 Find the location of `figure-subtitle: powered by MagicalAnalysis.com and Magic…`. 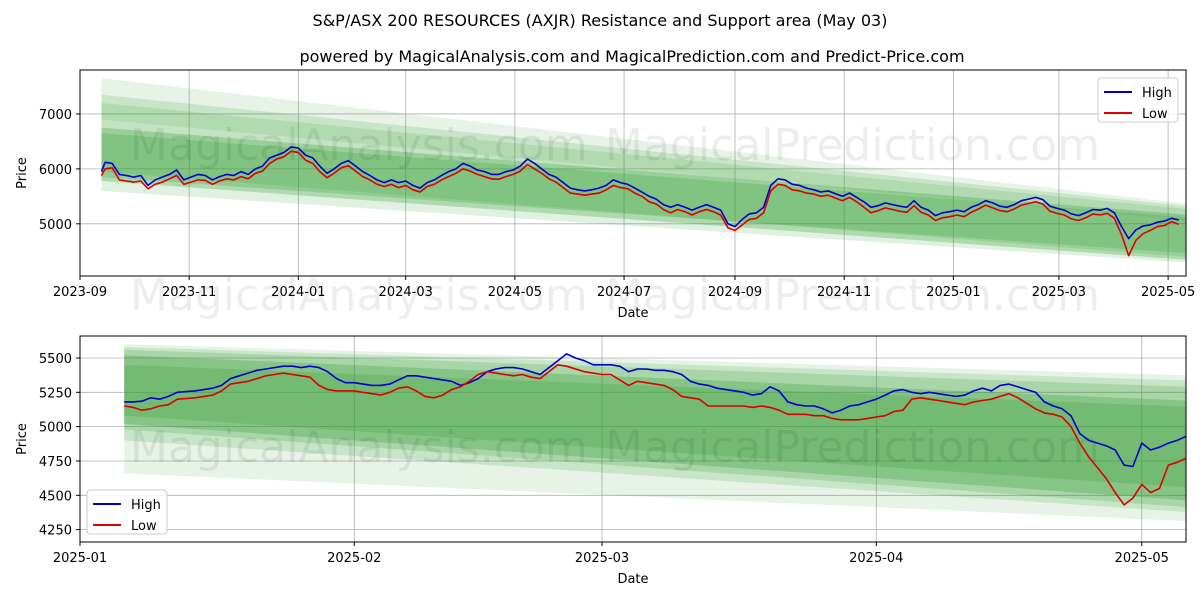

figure-subtitle: powered by MagicalAnalysis.com and Magic… is located at coordinates (631, 56).